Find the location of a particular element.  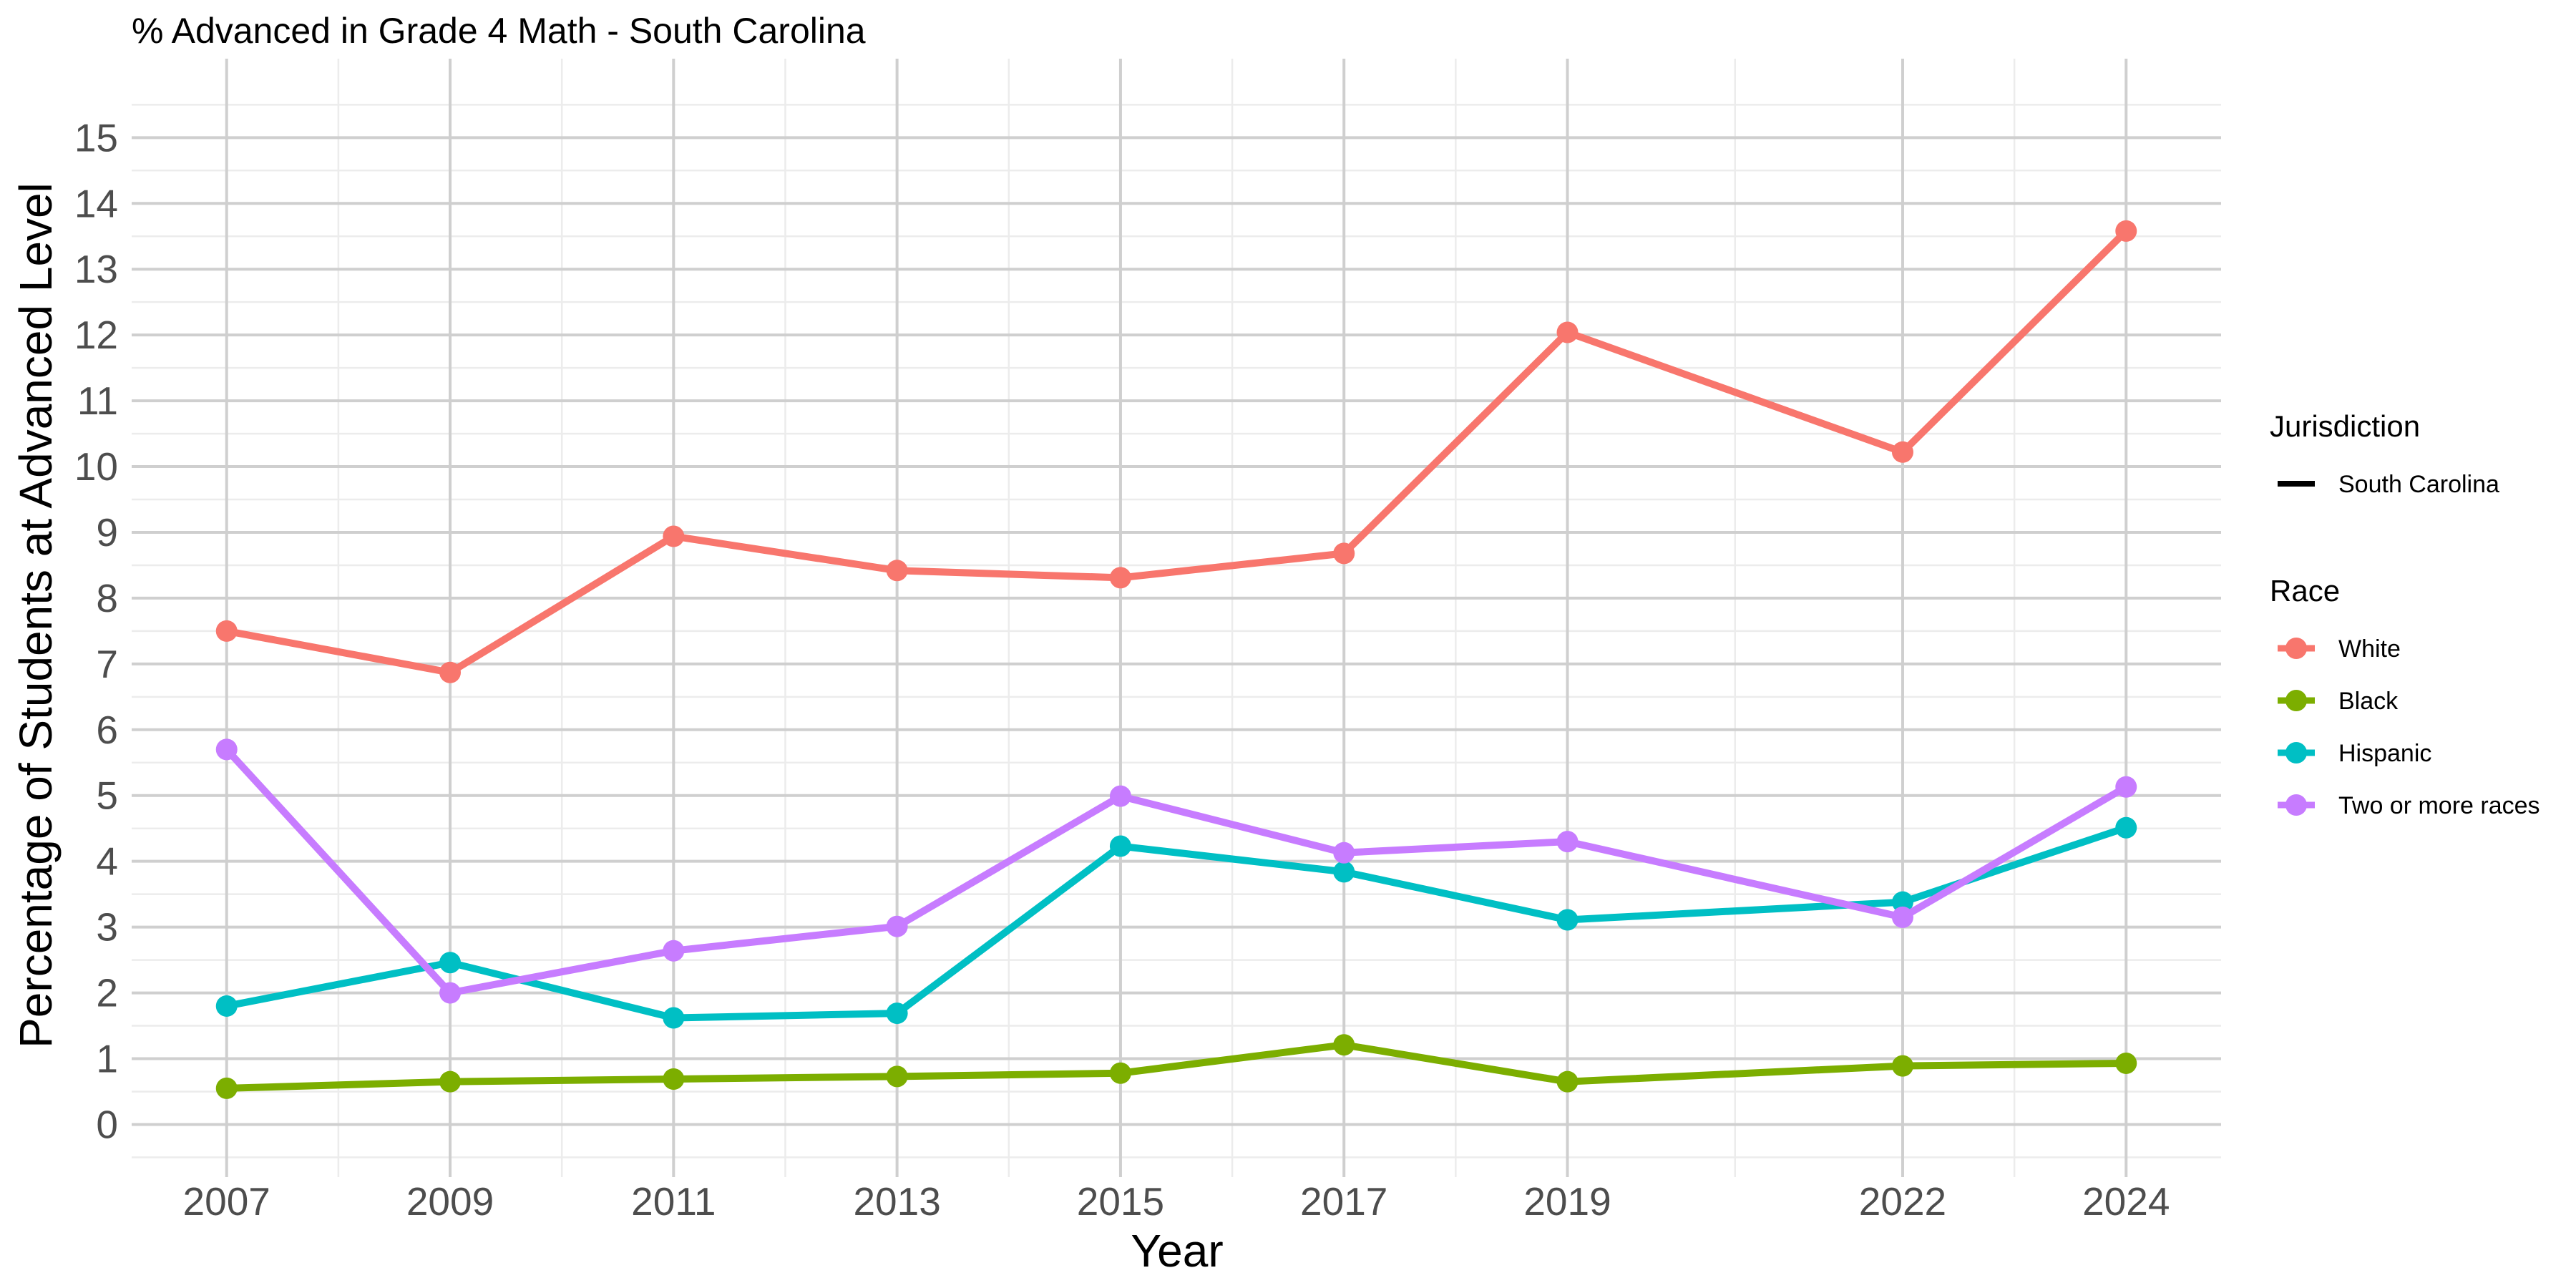

y-tick-label: 9 is located at coordinates (107, 532).